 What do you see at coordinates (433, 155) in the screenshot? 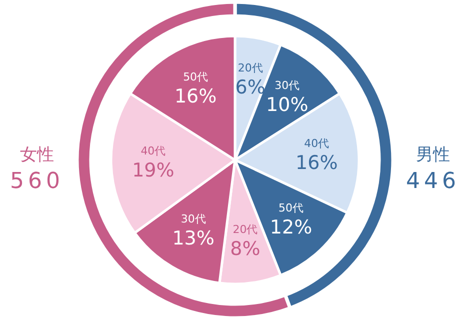
I see `slice-label: 男性` at bounding box center [433, 155].